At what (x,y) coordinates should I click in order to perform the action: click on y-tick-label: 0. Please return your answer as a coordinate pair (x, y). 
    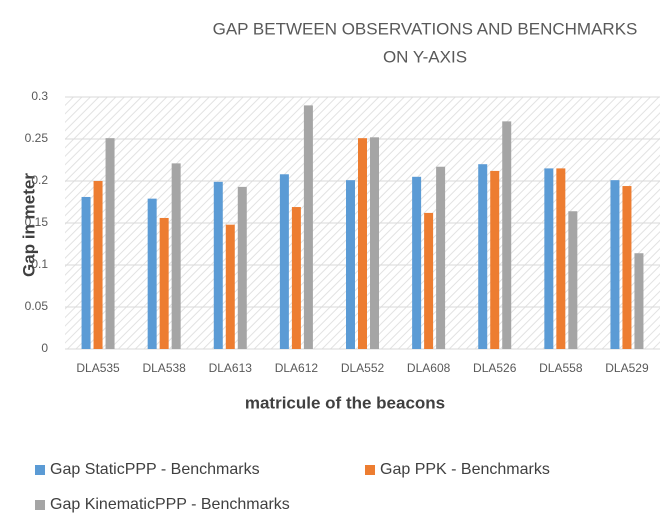
    Looking at the image, I should click on (44, 348).